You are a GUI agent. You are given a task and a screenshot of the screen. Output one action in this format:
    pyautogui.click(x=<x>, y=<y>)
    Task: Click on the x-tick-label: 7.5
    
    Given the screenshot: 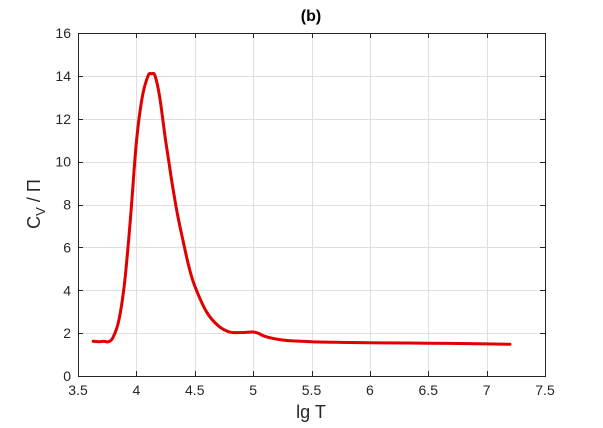 What is the action you would take?
    pyautogui.click(x=545, y=390)
    